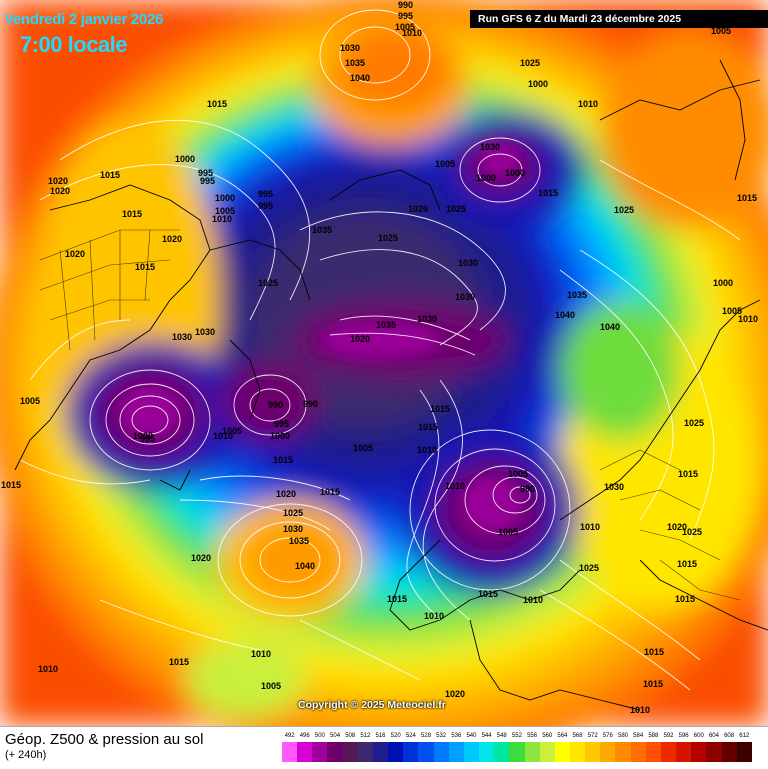  Describe the element at coordinates (304, 736) in the screenshot. I see `scale-tick-label: 496` at that location.